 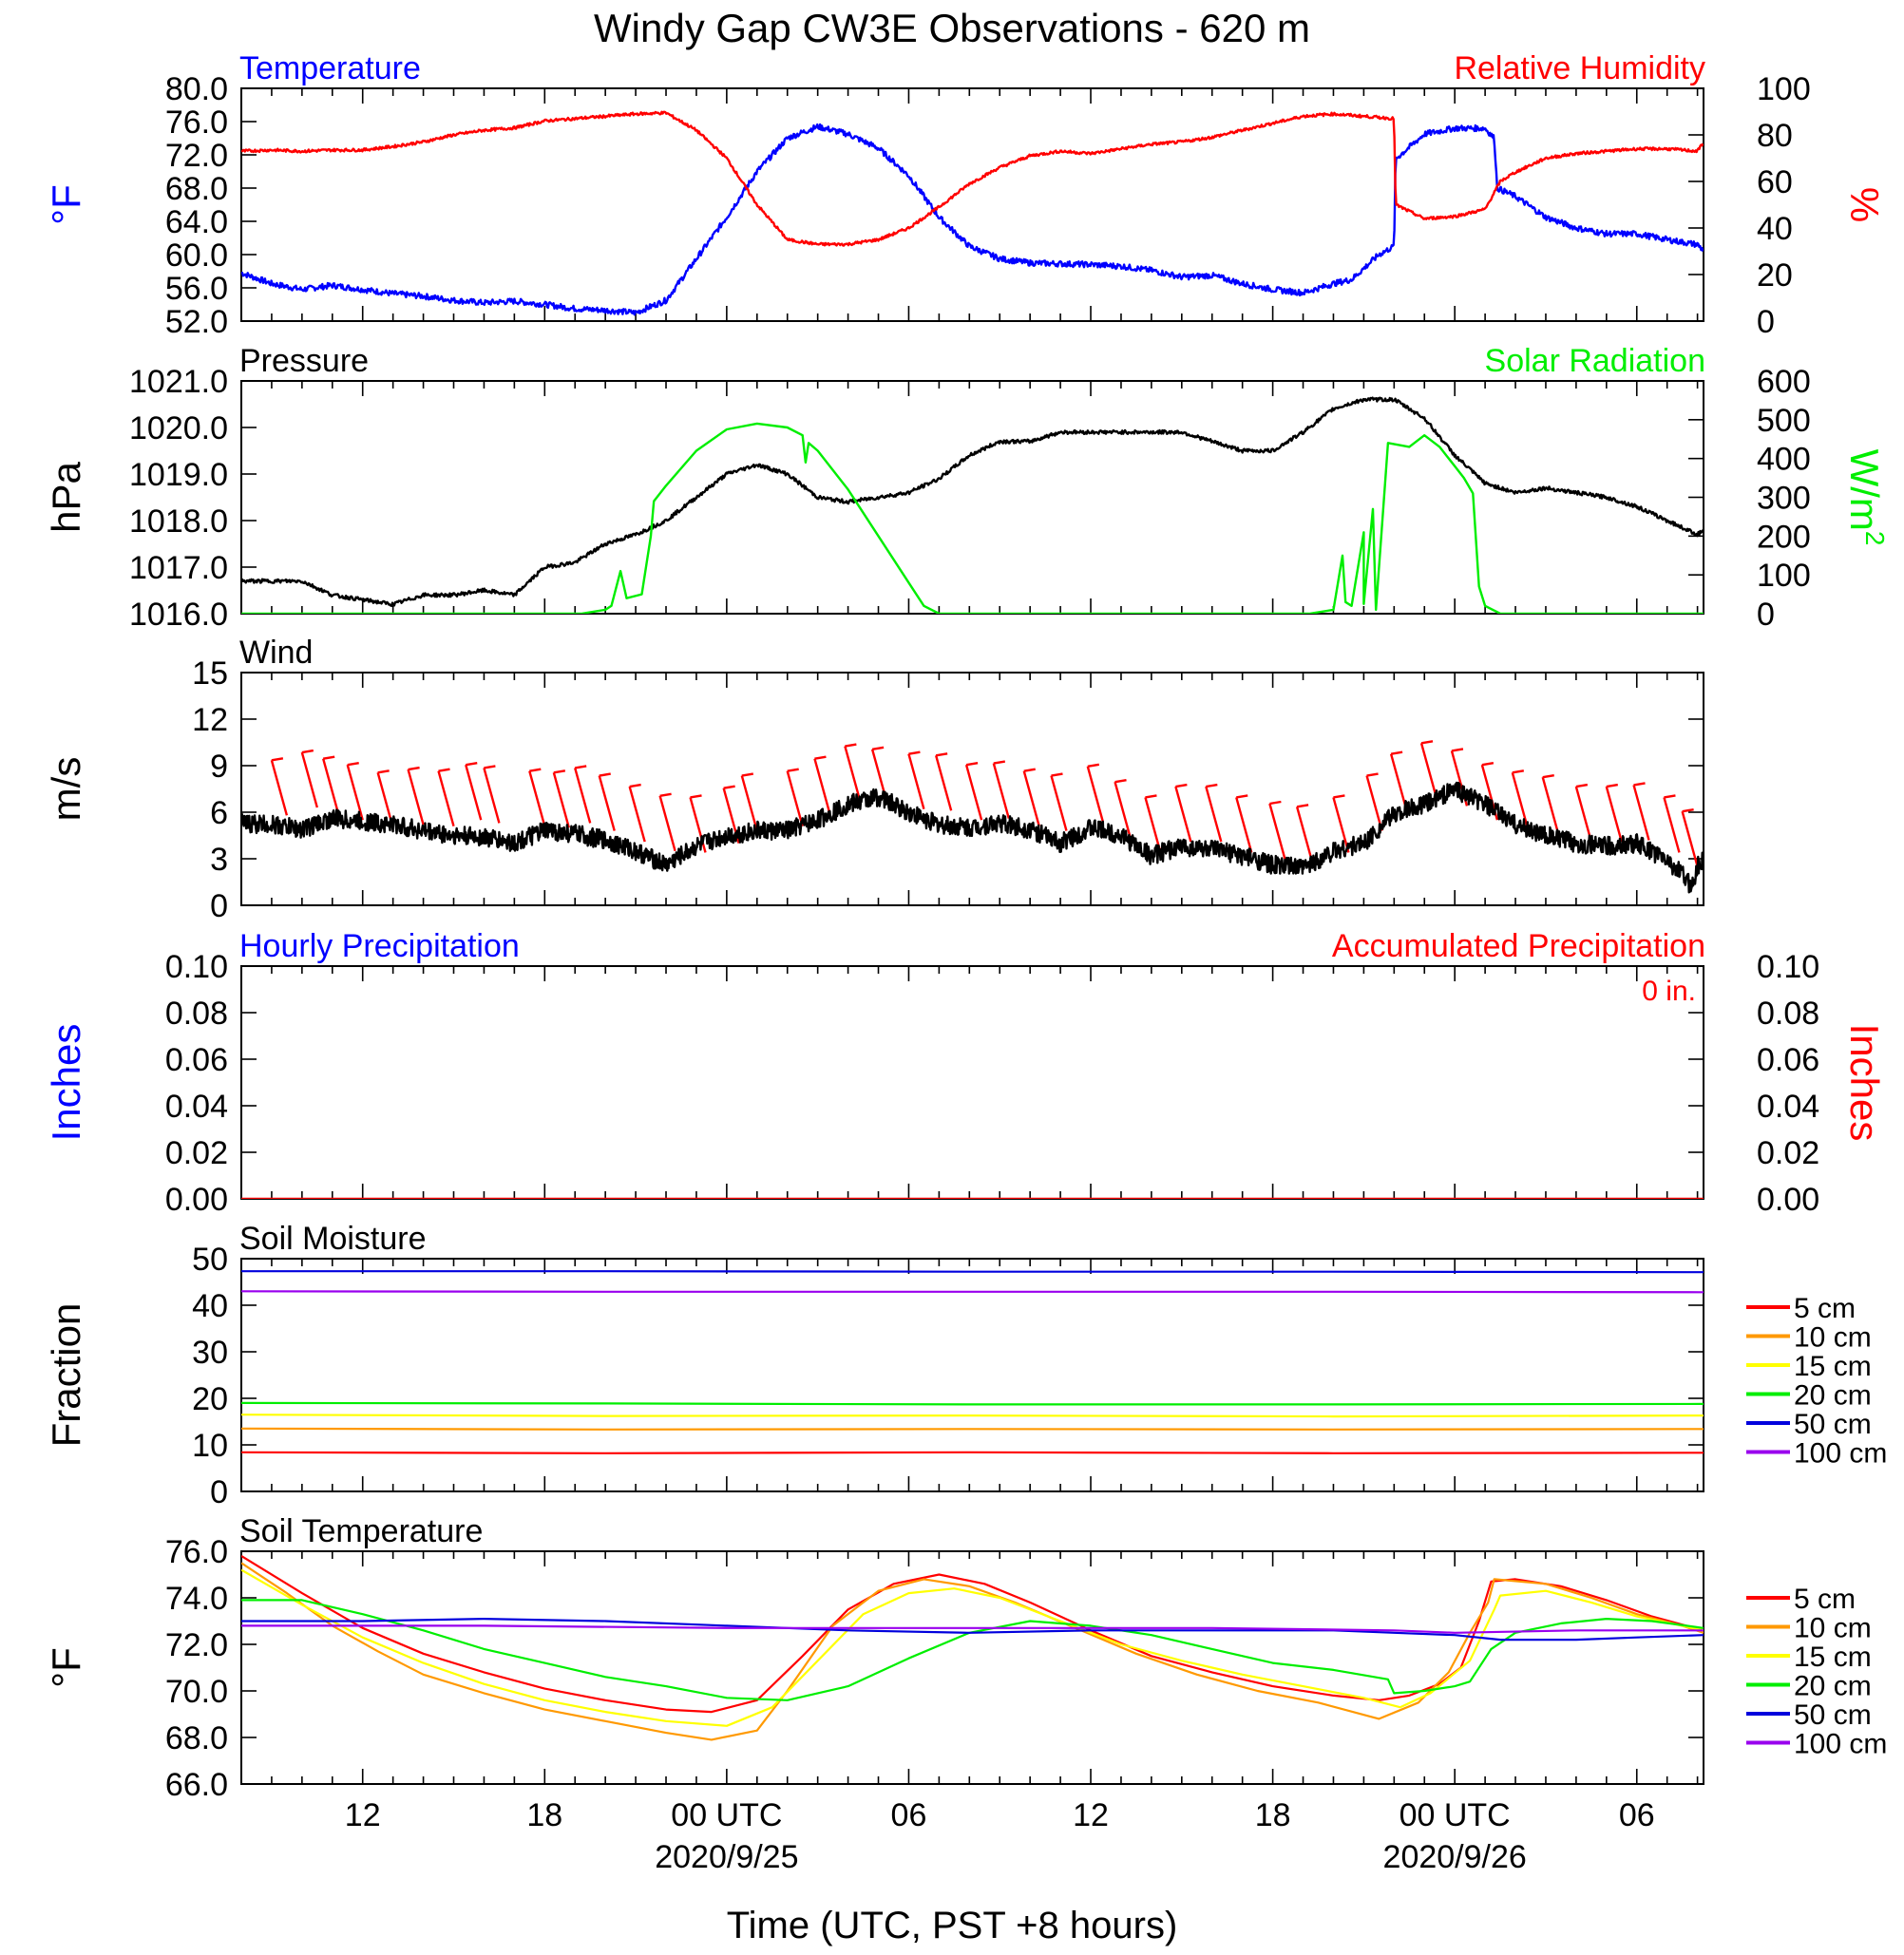 What do you see at coordinates (1809, 1396) in the screenshot?
I see `legend-item: 20 cm` at bounding box center [1809, 1396].